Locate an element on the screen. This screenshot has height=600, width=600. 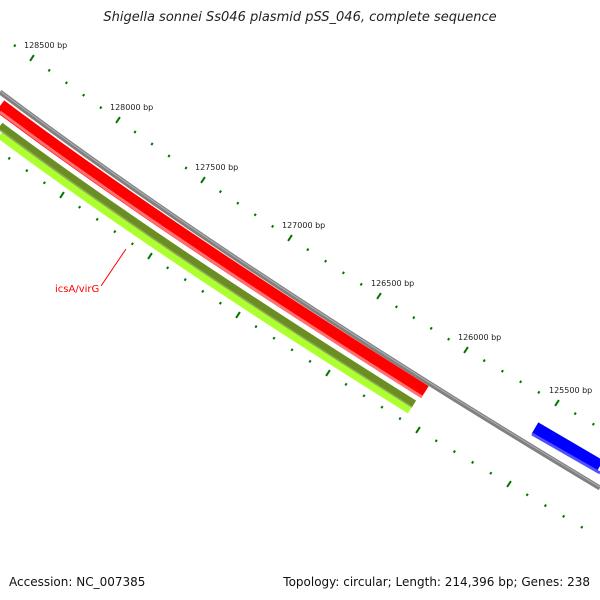
reverse-gene-feature is located at coordinates (565, 447).